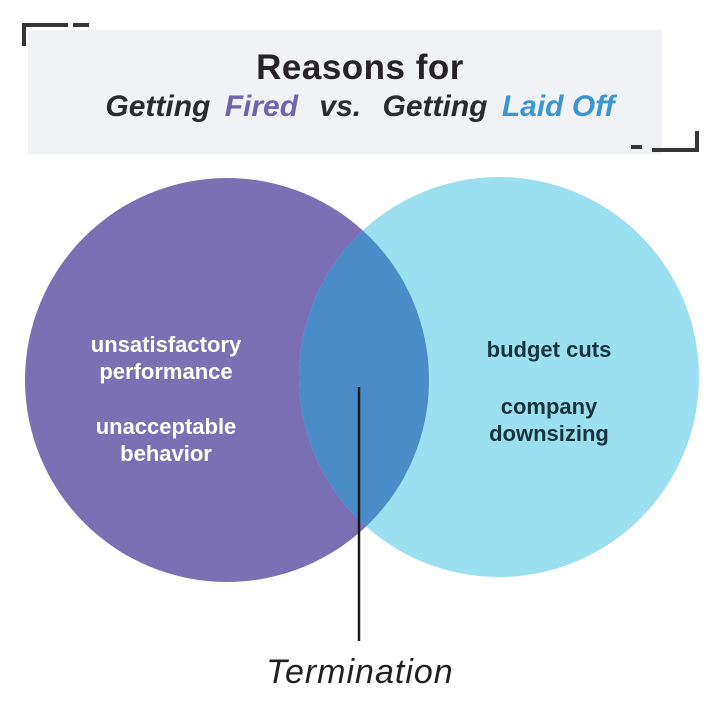 The image size is (720, 714). I want to click on left-circle-item-1: unsatisfactory performance, so click(166, 358).